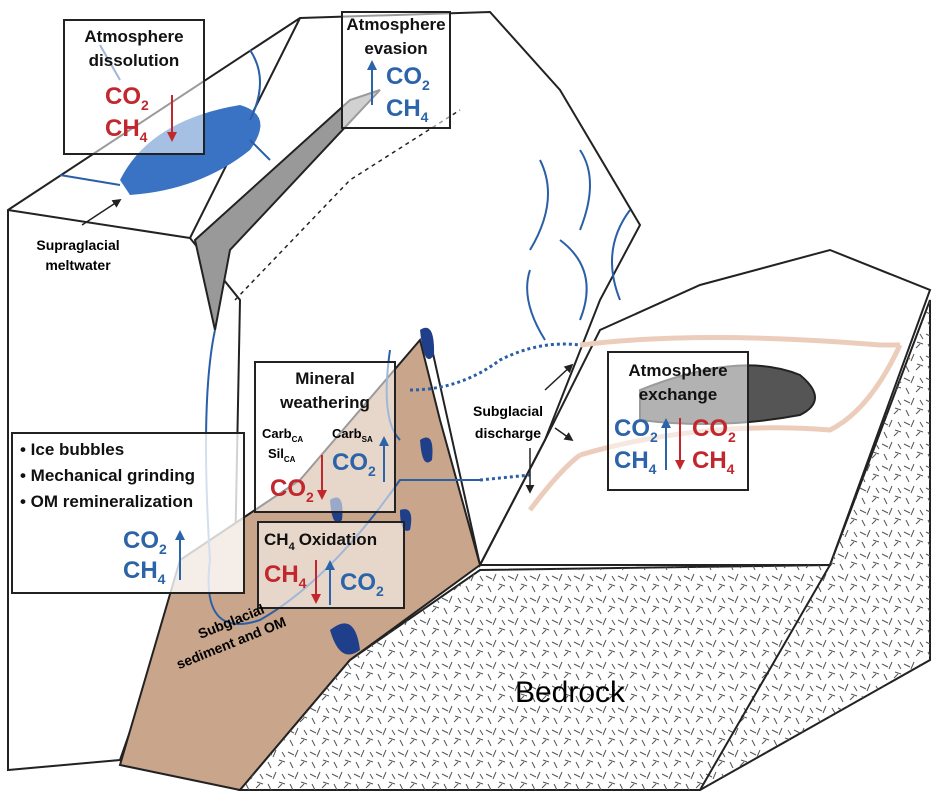 The height and width of the screenshot is (792, 934). What do you see at coordinates (107, 475) in the screenshot?
I see `item: • Mechanical grinding` at bounding box center [107, 475].